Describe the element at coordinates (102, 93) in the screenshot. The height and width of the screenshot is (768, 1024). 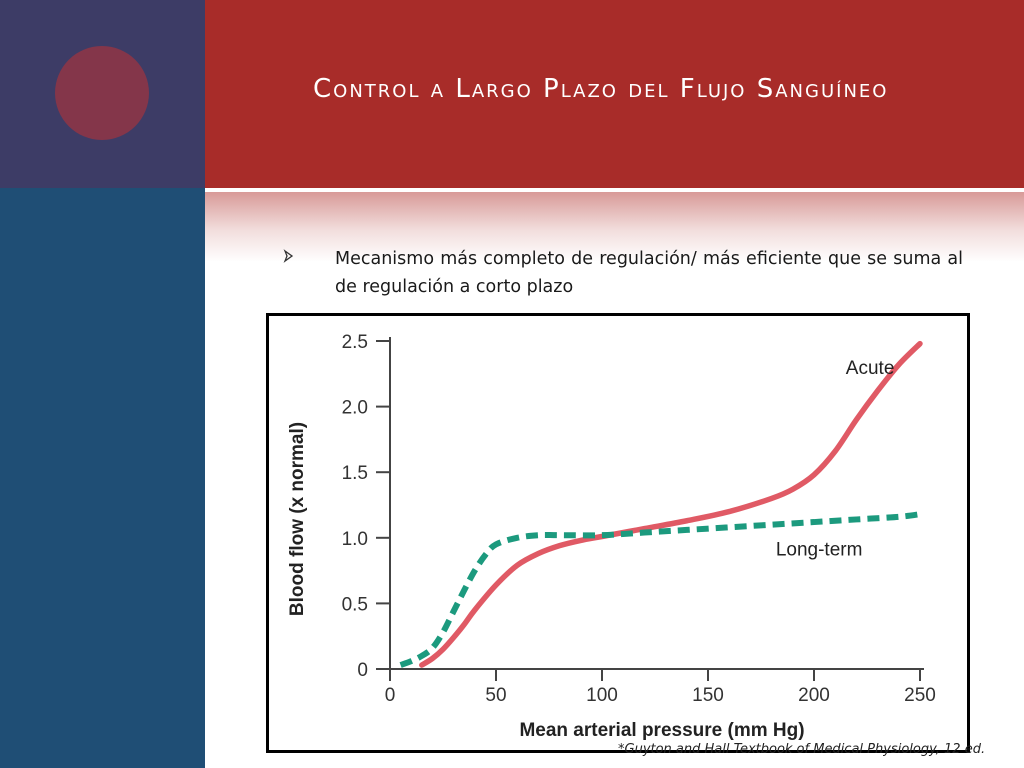
I see `decorative-circle` at that location.